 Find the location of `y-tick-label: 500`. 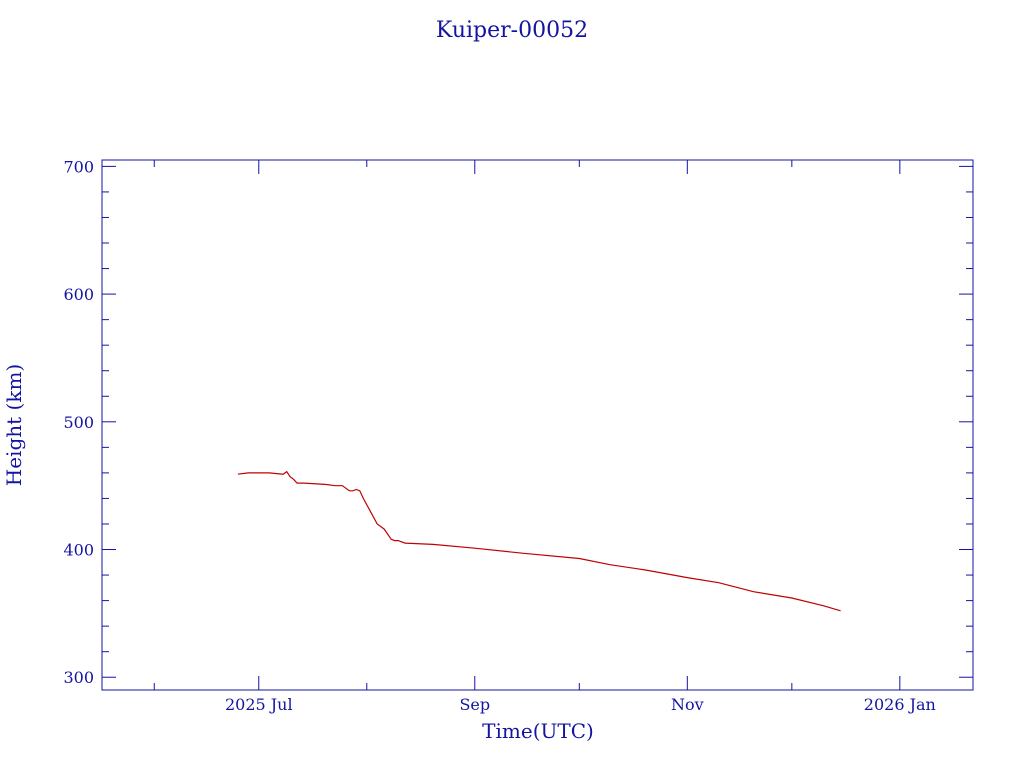

y-tick-label: 500 is located at coordinates (78, 422).